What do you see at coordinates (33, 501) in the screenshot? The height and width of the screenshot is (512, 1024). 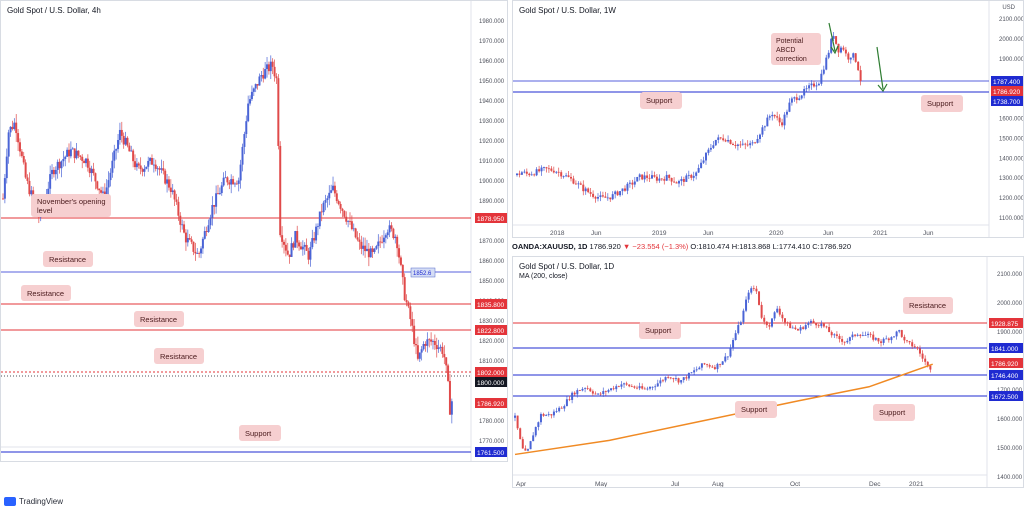 I see `tradingview-brand: TradingView` at bounding box center [33, 501].